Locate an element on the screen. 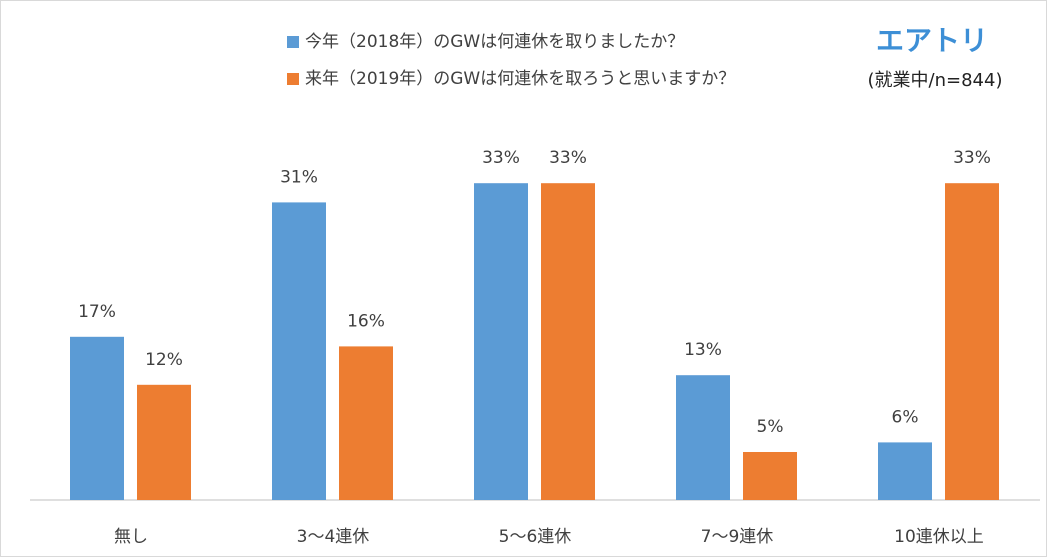  x-tick-label: 5～6連休 is located at coordinates (535, 537).